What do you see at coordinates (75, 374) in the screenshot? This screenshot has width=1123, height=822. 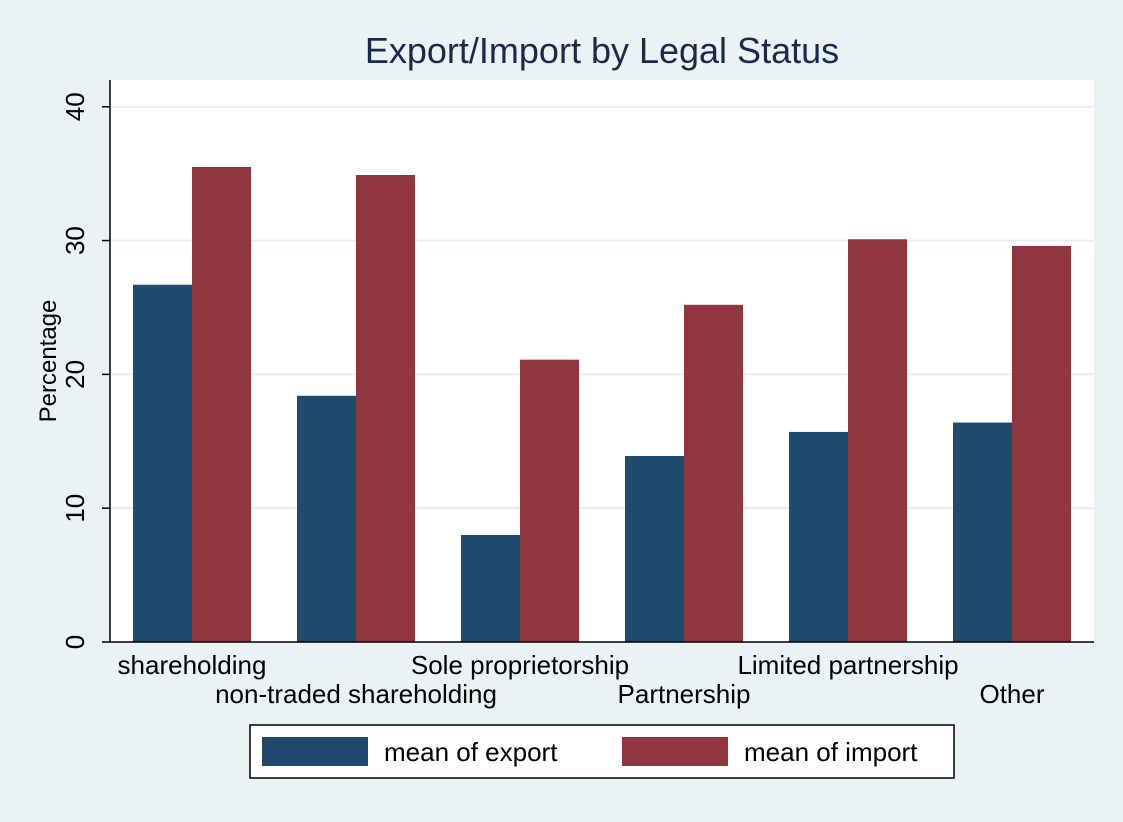 I see `y-tick-label: 20` at bounding box center [75, 374].